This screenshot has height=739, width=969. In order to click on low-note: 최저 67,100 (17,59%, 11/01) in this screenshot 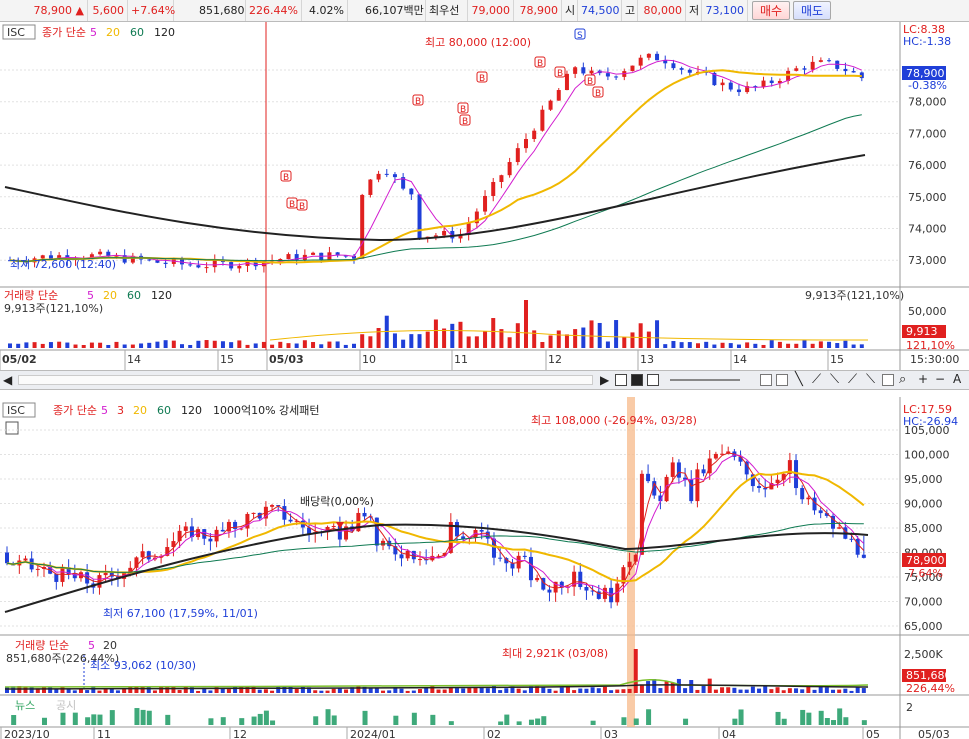, I will do `click(180, 613)`.